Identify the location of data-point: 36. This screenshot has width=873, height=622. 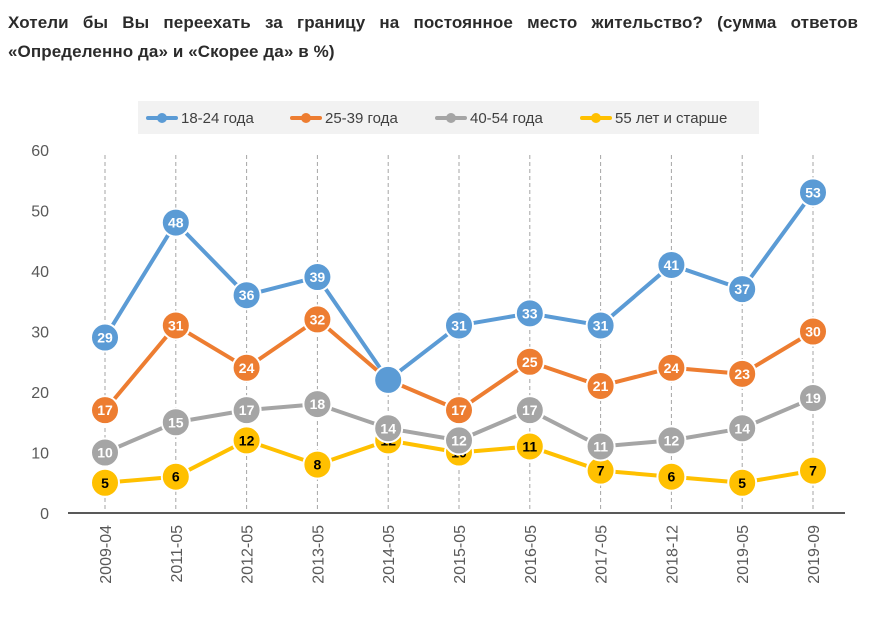
(246, 295).